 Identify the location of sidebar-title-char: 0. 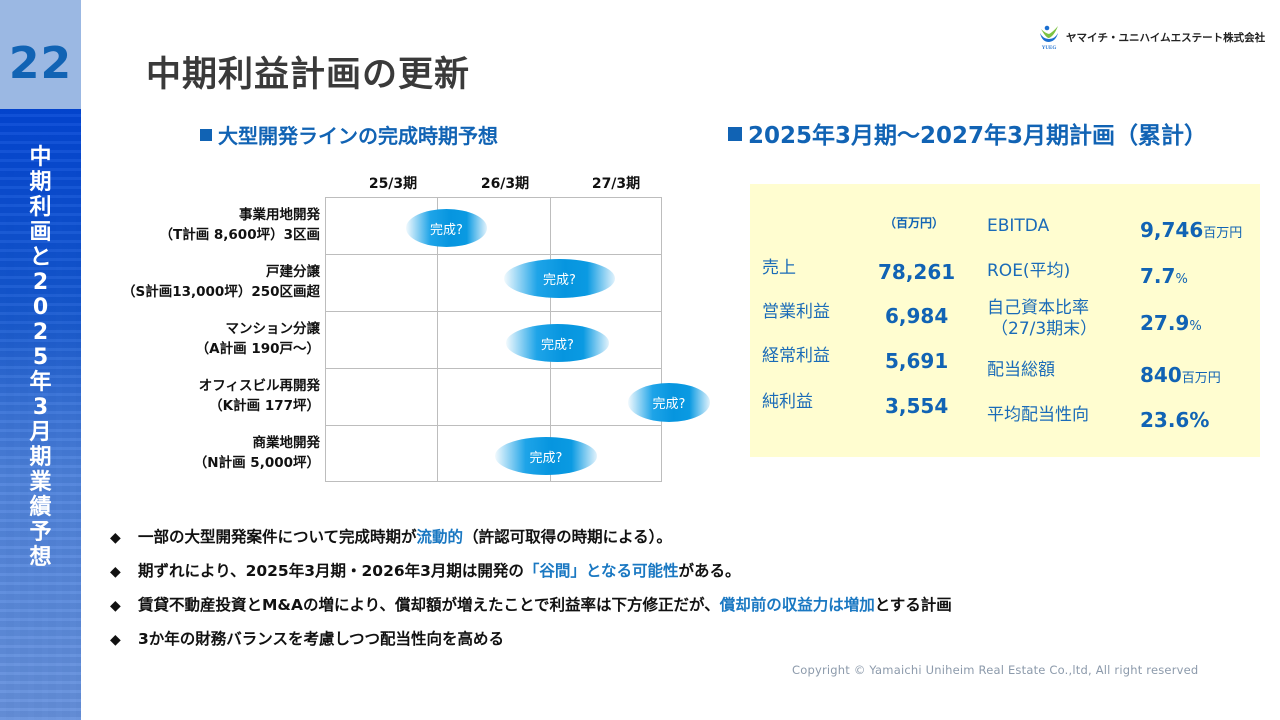
(40, 307).